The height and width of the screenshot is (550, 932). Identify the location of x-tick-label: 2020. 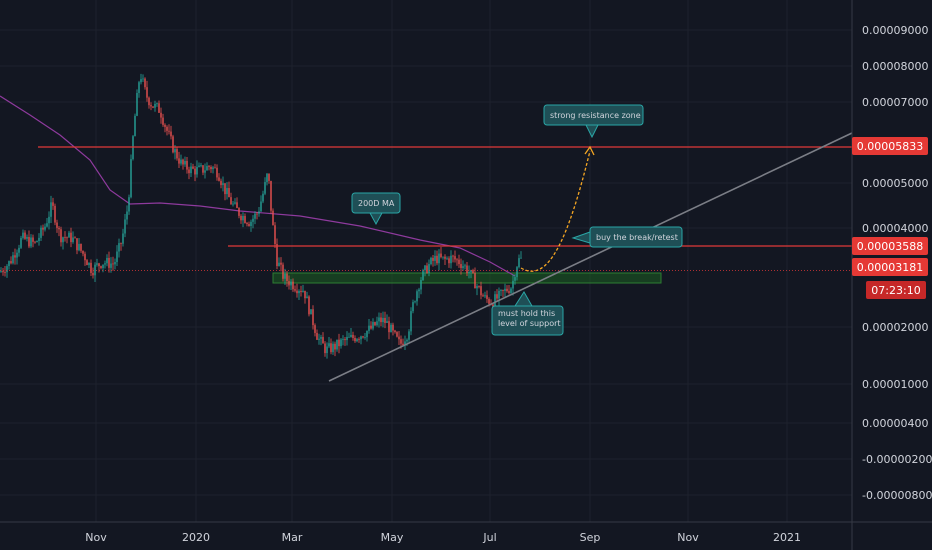
(196, 537).